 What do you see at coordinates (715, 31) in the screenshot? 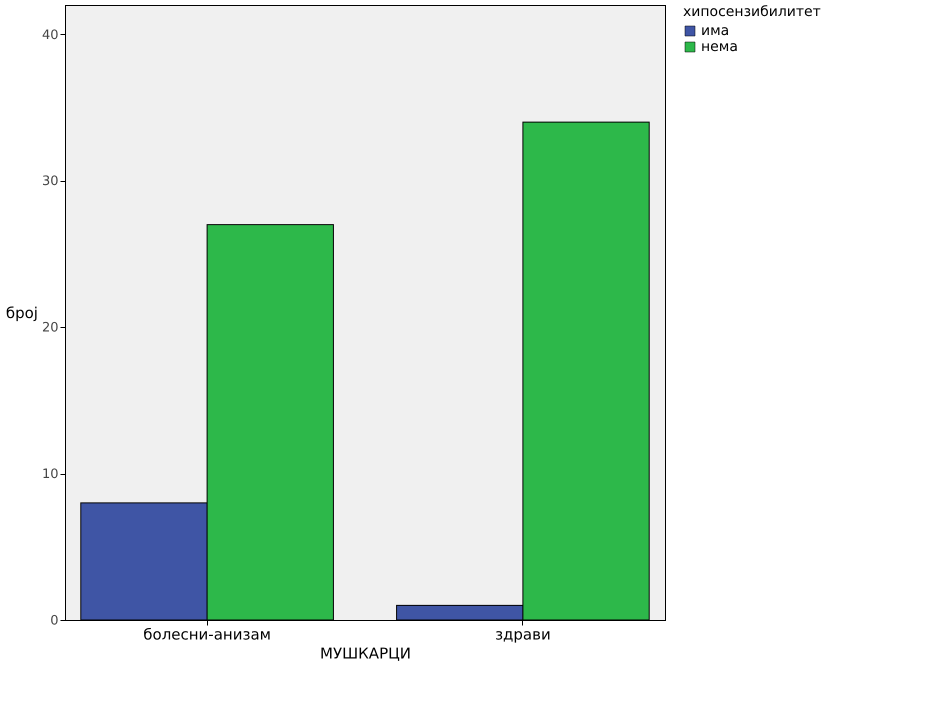
I see `legend-label: има` at bounding box center [715, 31].